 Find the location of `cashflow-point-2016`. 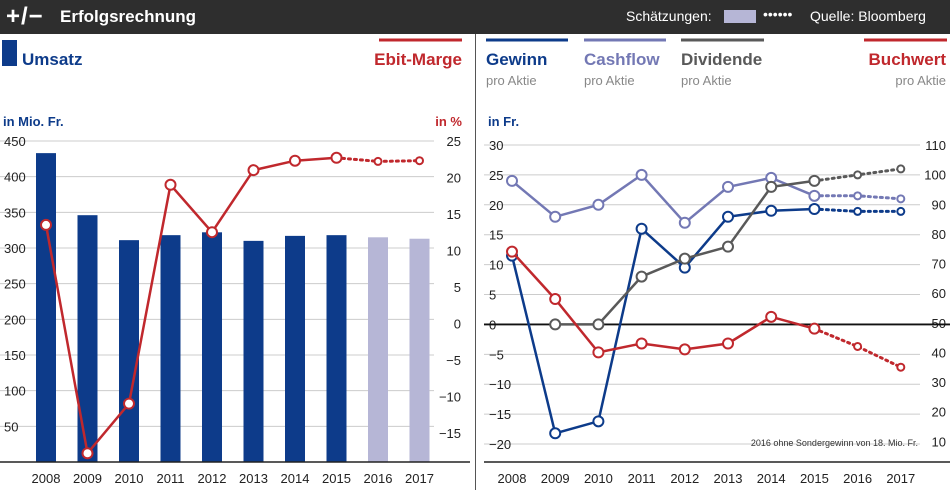

cashflow-point-2016 is located at coordinates (858, 196).